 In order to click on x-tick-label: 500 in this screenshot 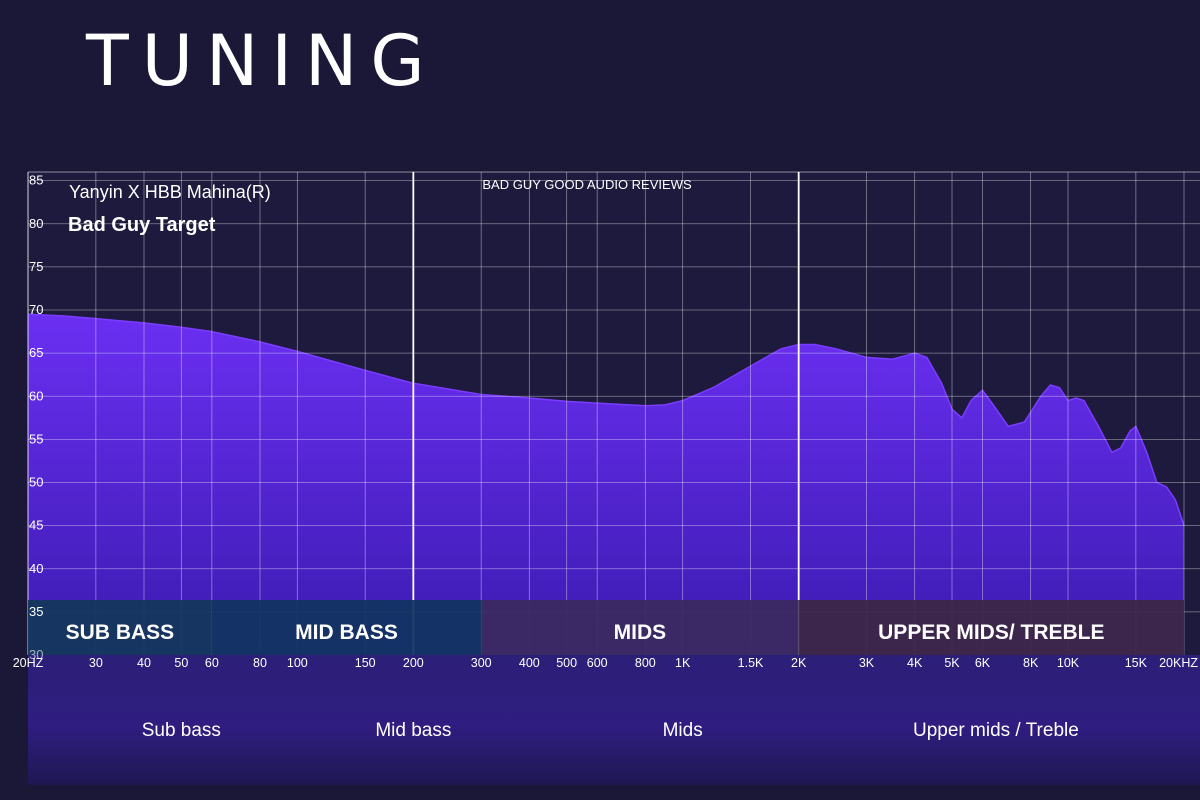, I will do `click(566, 663)`.